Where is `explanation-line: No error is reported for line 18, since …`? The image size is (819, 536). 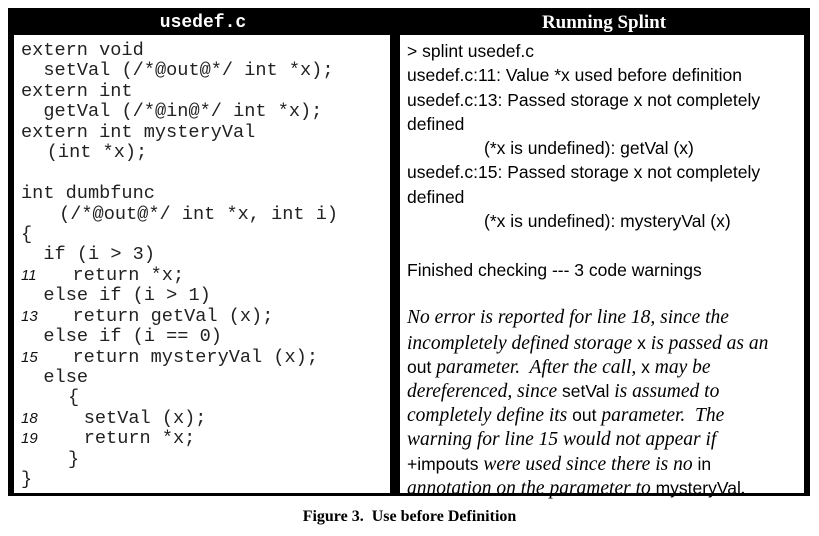 explanation-line: No error is reported for line 18, since … is located at coordinates (603, 318).